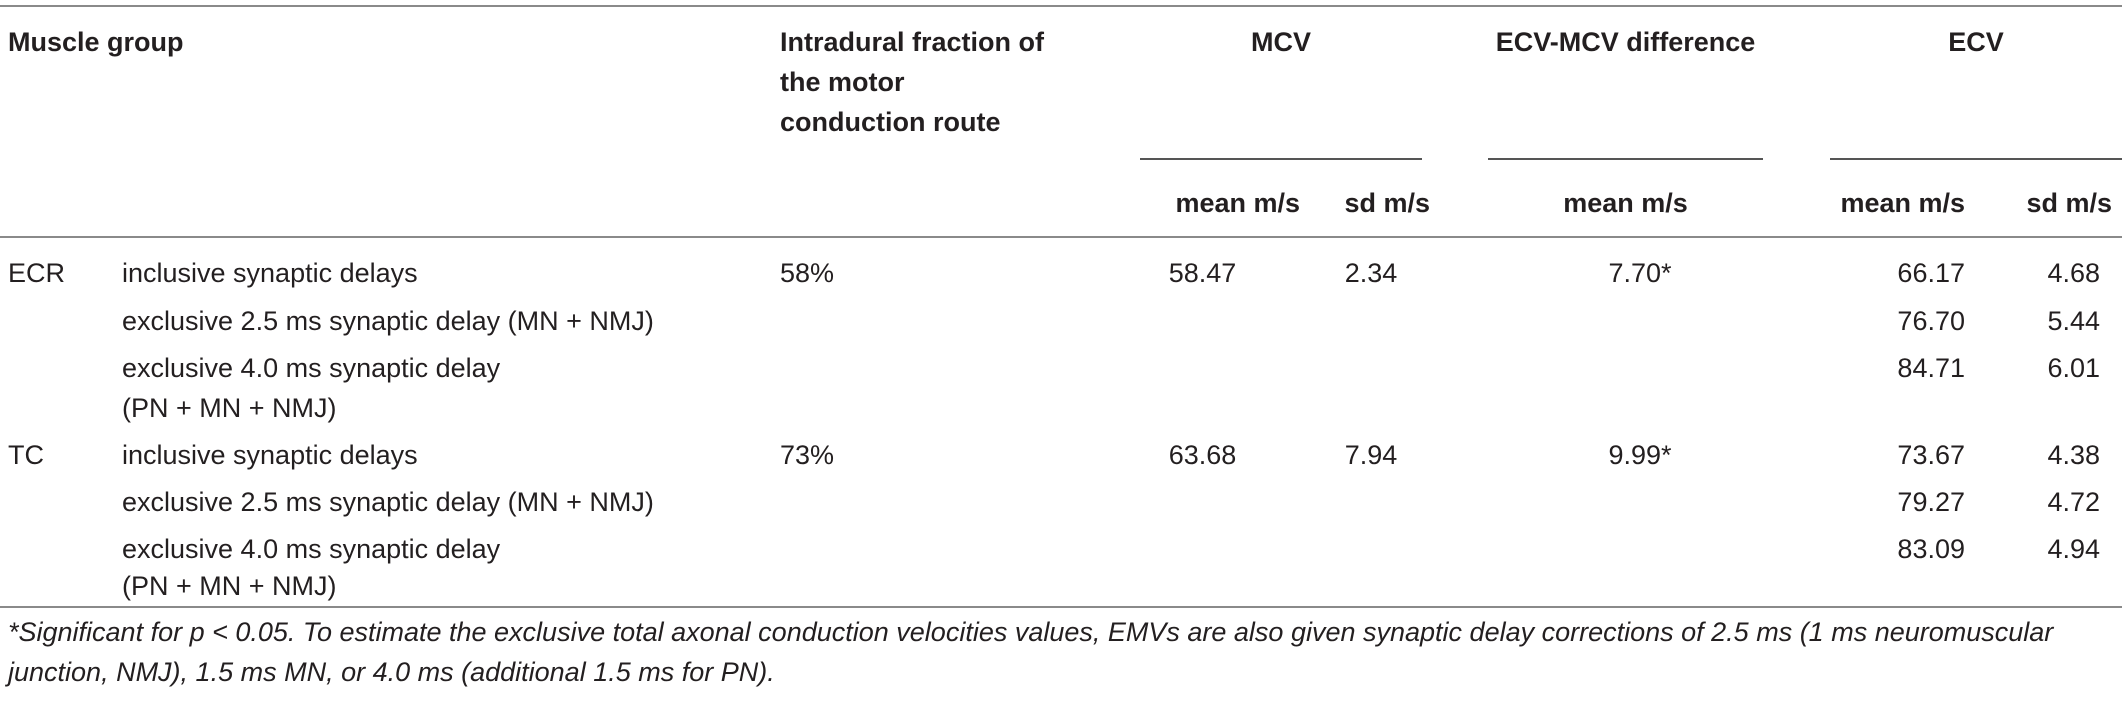 Image resolution: width=2122 pixels, height=710 pixels. What do you see at coordinates (842, 82) in the screenshot?
I see `header-fraction-line2: the motor` at bounding box center [842, 82].